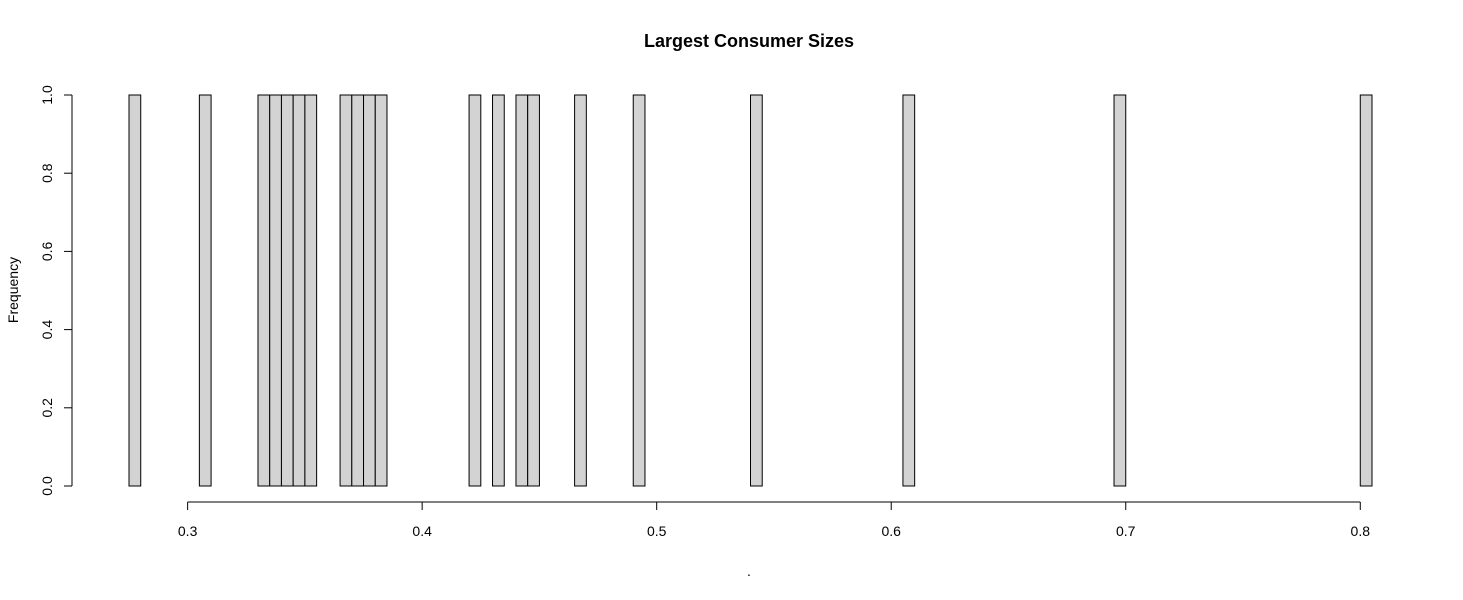  Describe the element at coordinates (1126, 531) in the screenshot. I see `x-tick-label: 0.7` at that location.